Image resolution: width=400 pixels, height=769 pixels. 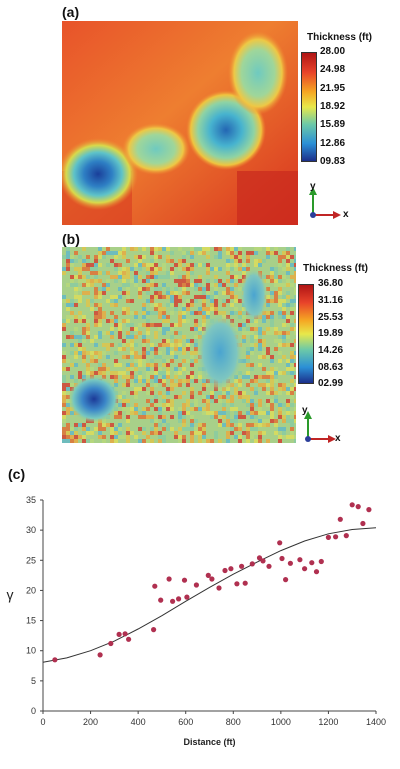 I want to click on x-tick-label: 1000, so click(x=281, y=722).